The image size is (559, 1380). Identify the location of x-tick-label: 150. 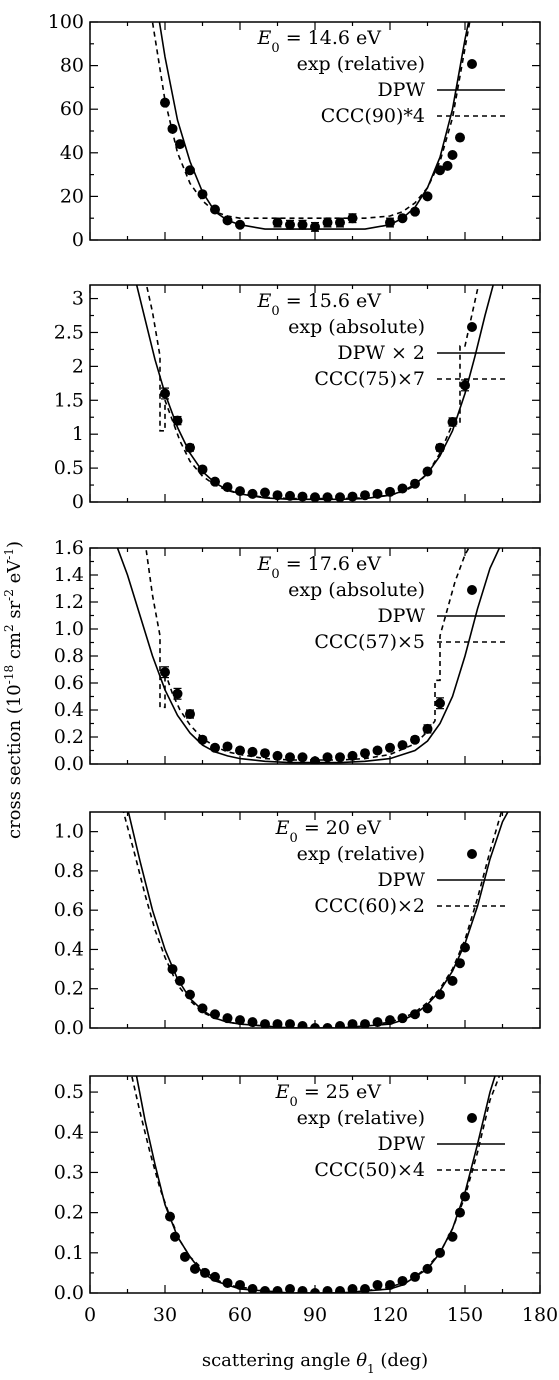
(465, 1315).